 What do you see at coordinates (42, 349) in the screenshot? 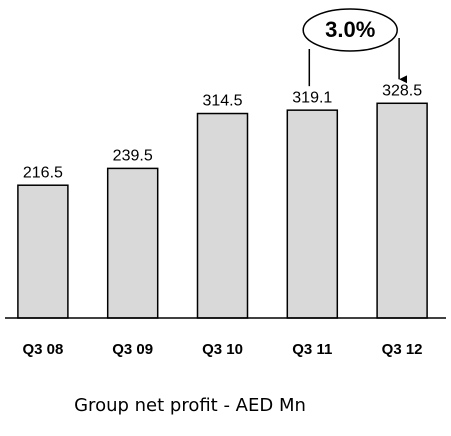
I see `x-tick-label: Q3 08` at bounding box center [42, 349].